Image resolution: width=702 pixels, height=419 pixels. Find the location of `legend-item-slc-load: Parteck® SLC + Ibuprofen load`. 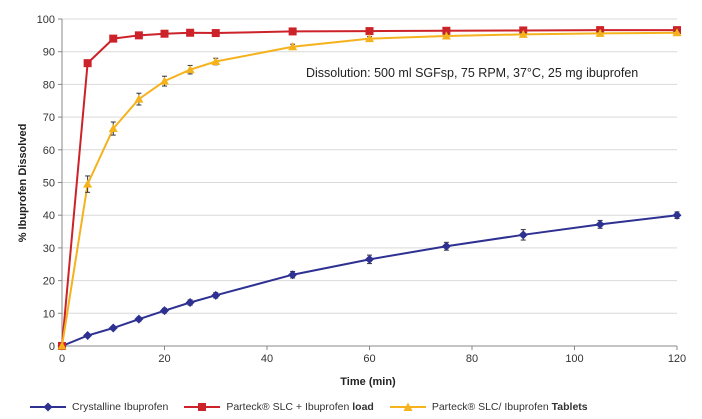

legend-item-slc-load: Parteck® SLC + Ibuprofen load is located at coordinates (278, 407).